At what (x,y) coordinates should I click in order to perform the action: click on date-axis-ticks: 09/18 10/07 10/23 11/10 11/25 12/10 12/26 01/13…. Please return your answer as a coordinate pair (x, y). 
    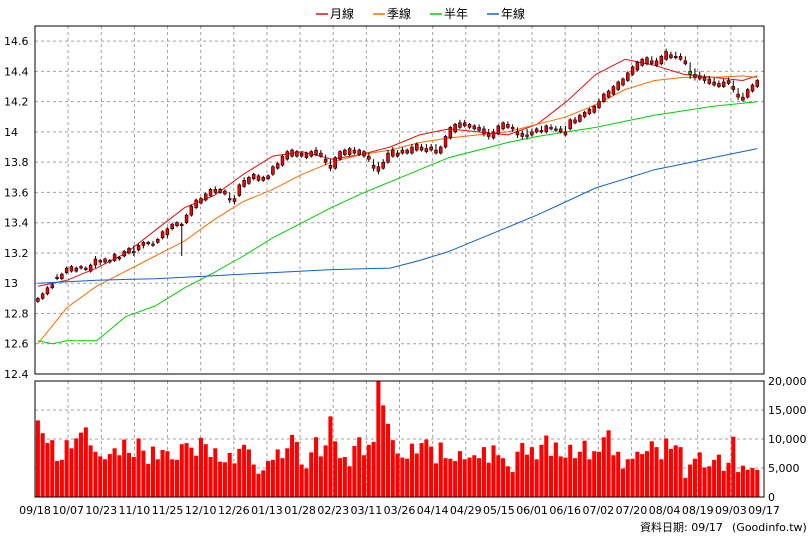
    Looking at the image, I should click on (399, 510).